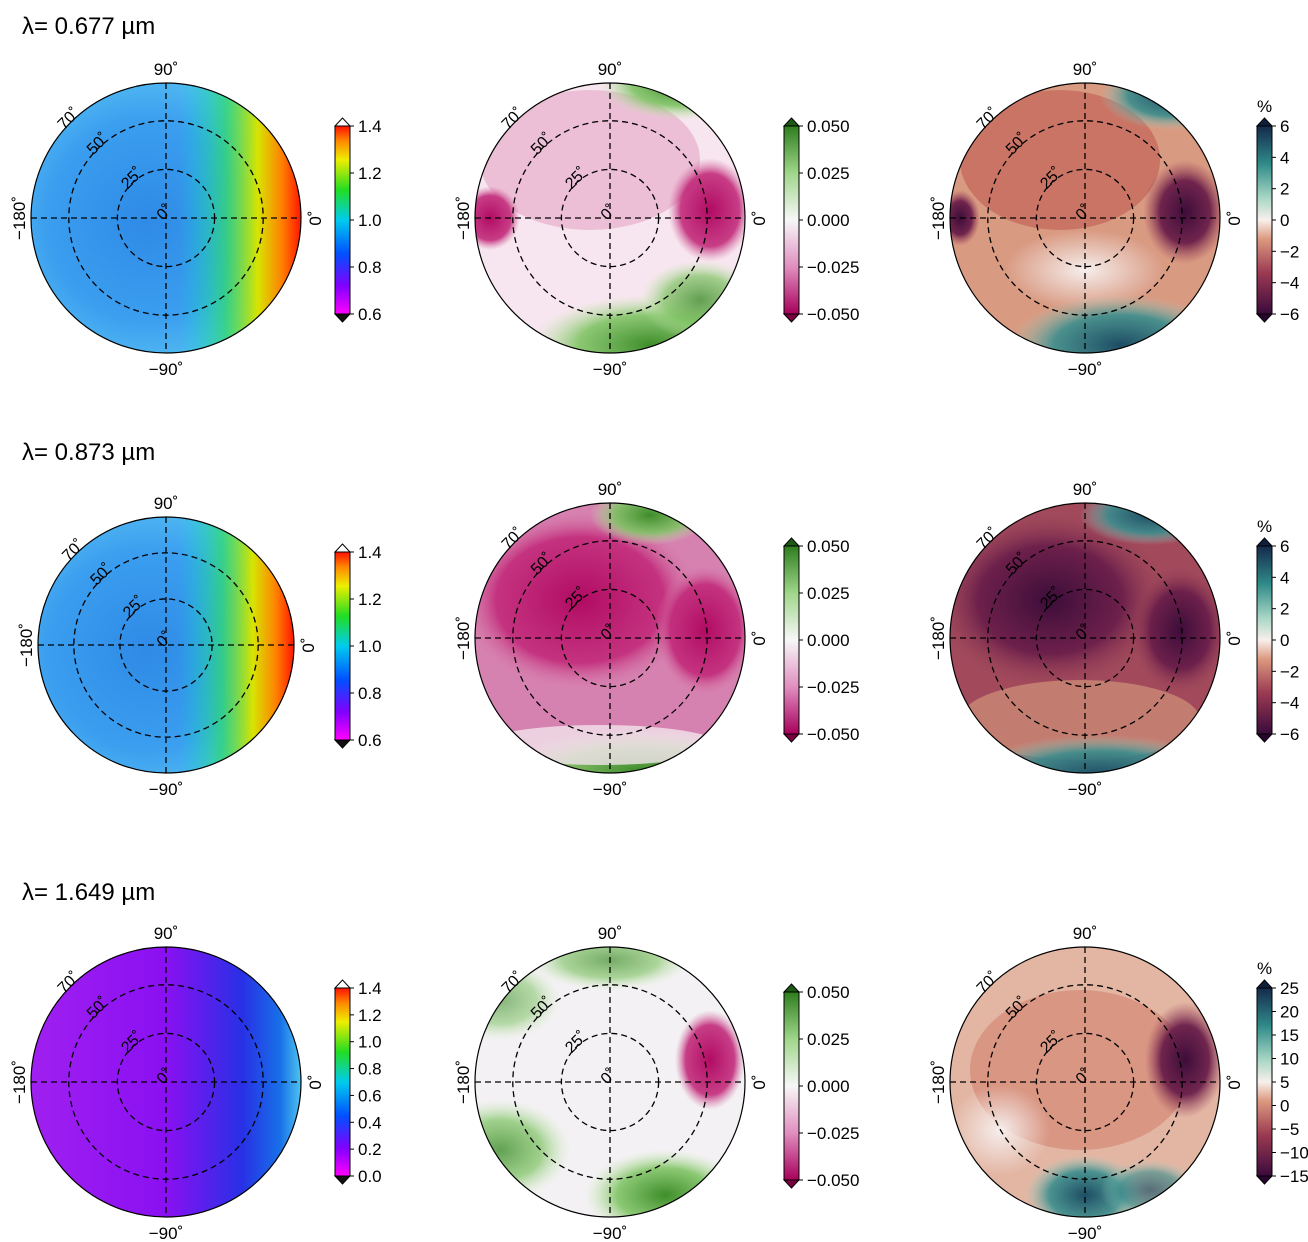  I want to click on colorbar-tick-label: 0.0, so click(370, 1176).